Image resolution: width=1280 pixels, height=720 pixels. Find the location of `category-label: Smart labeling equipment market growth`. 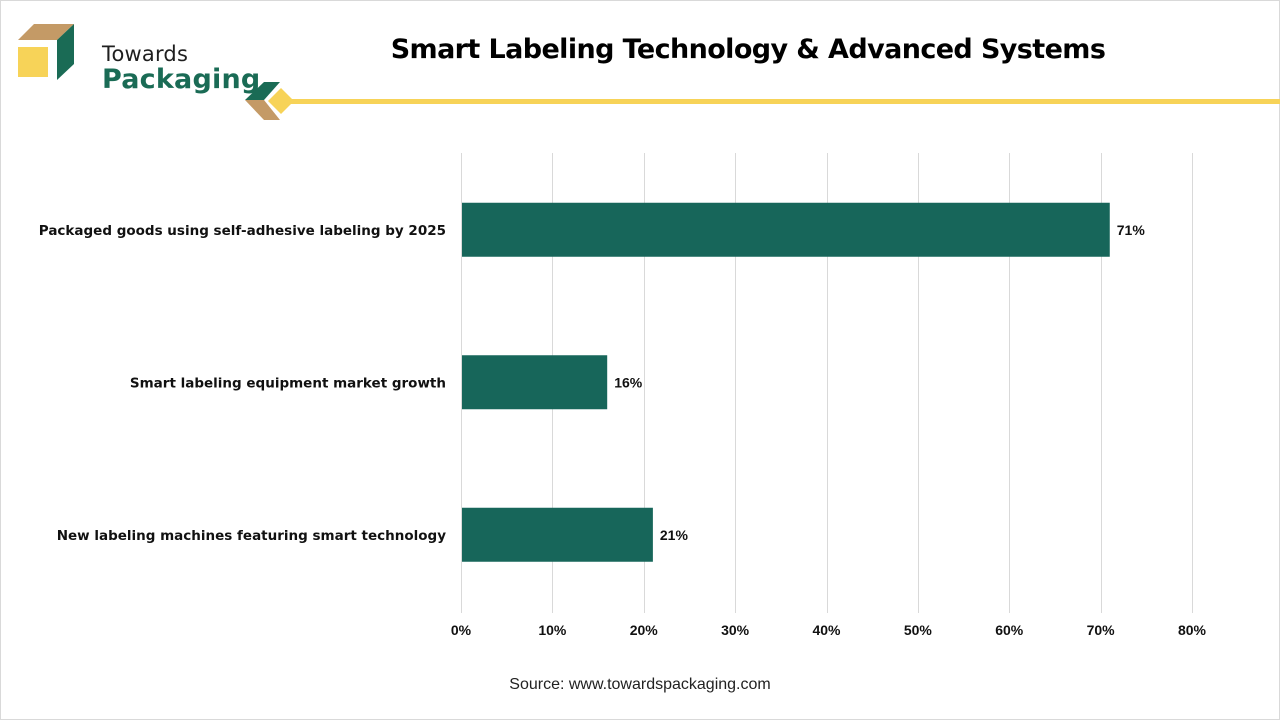

category-label: Smart labeling equipment market growth is located at coordinates (288, 383).